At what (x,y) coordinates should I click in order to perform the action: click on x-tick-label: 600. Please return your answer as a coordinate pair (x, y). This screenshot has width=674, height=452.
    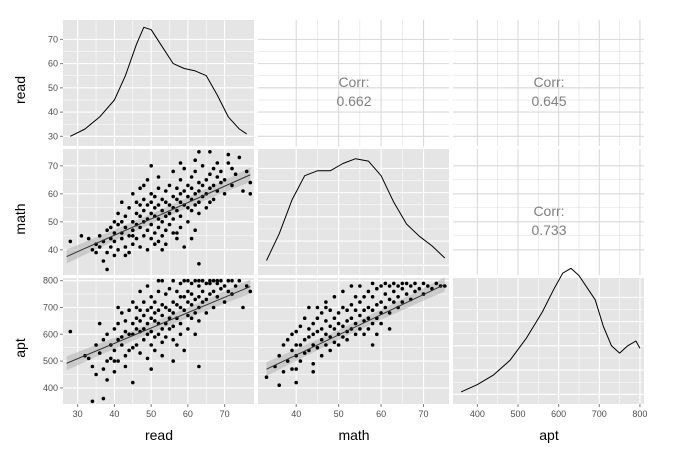
    Looking at the image, I should click on (558, 414).